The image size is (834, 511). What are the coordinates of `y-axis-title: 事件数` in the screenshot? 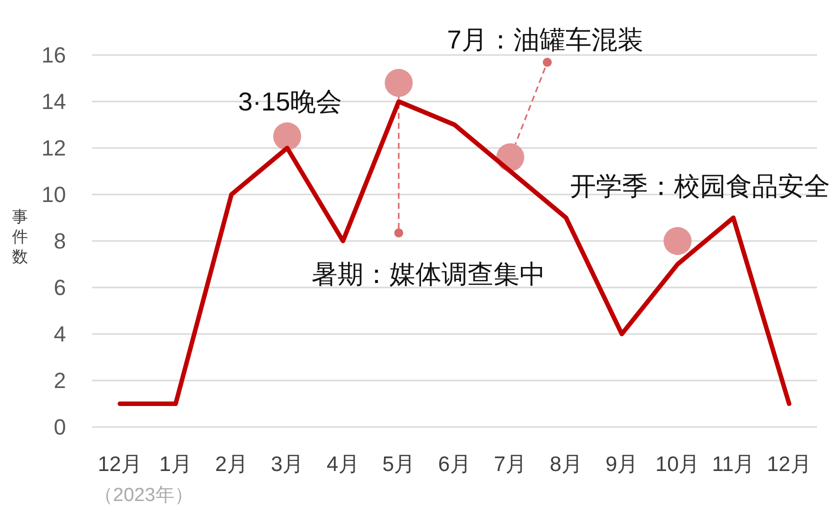 It's located at (20, 237).